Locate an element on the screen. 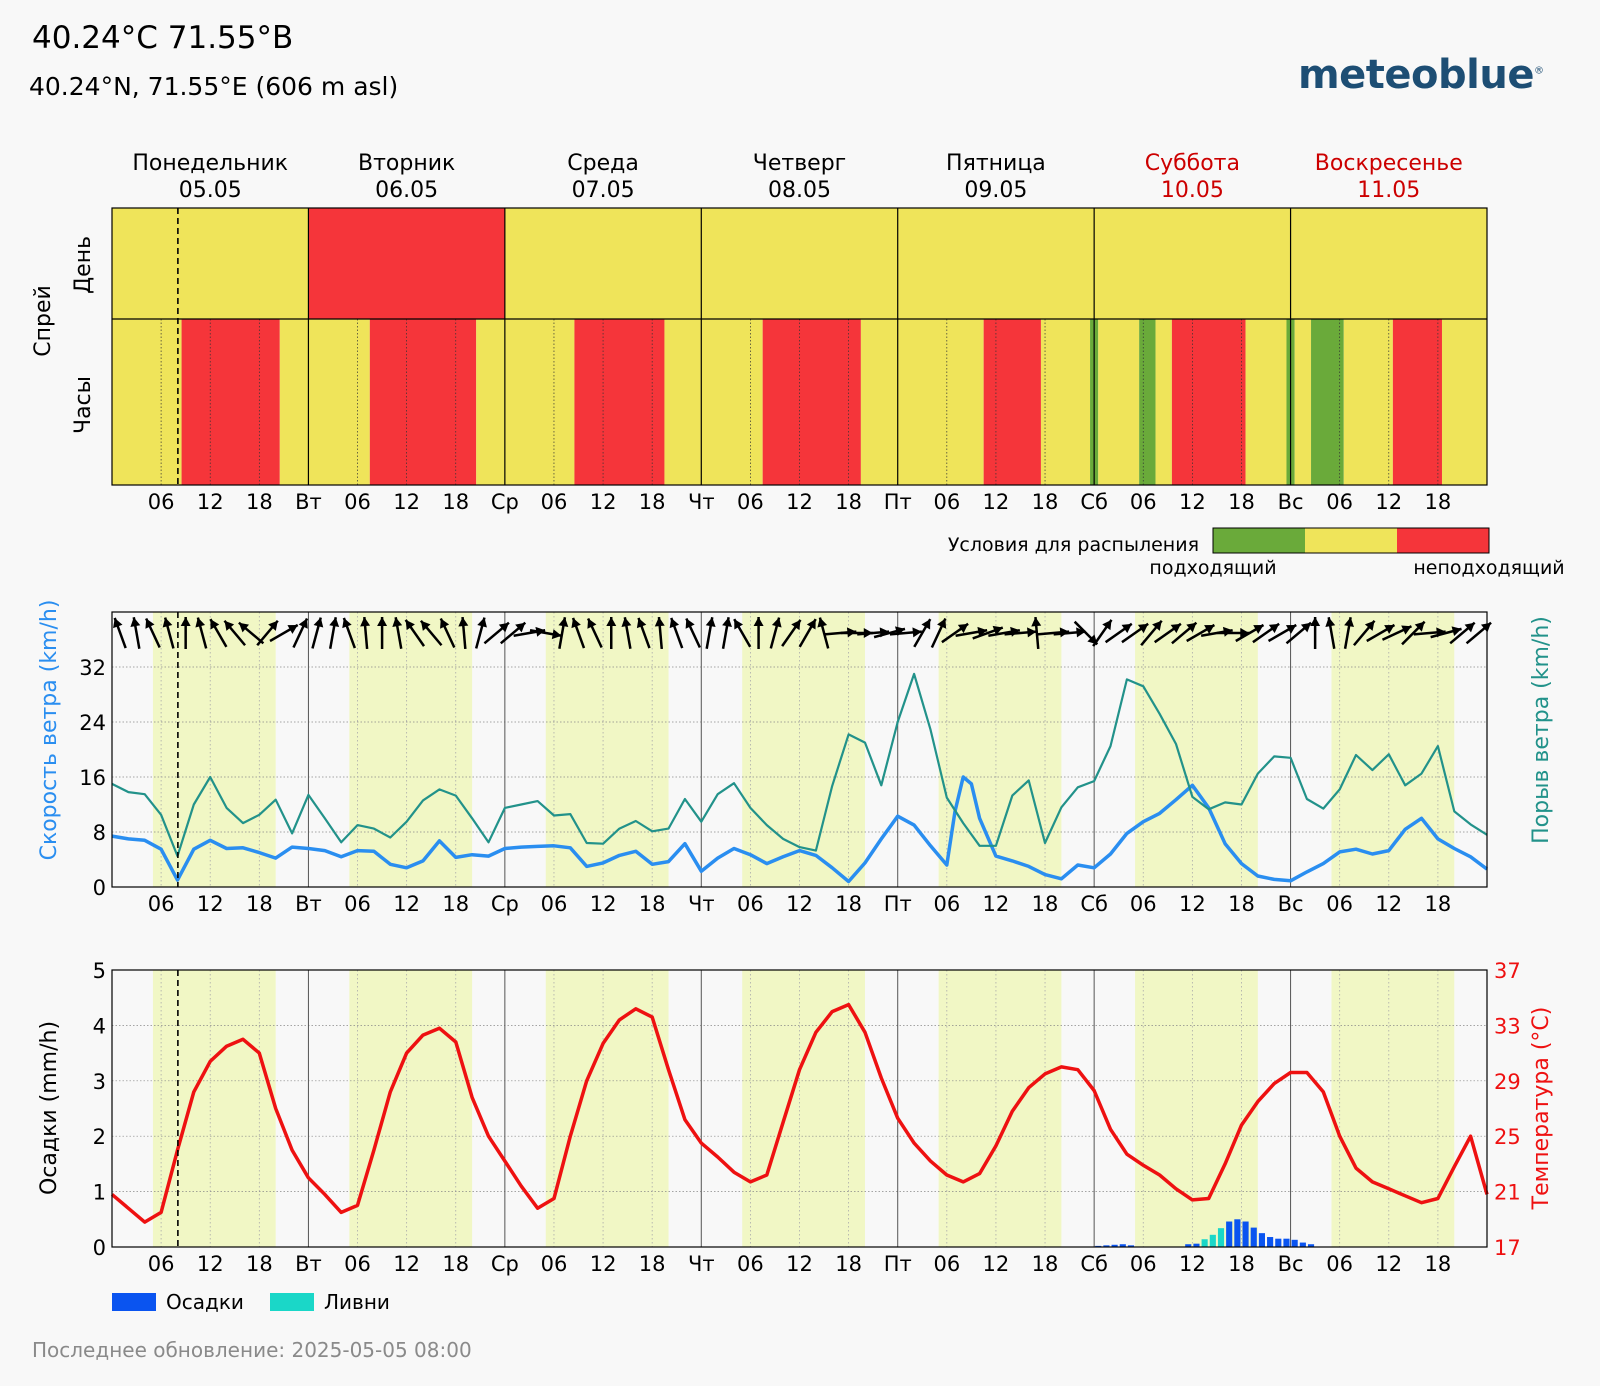  day-date-label: 06.05 is located at coordinates (406, 190).